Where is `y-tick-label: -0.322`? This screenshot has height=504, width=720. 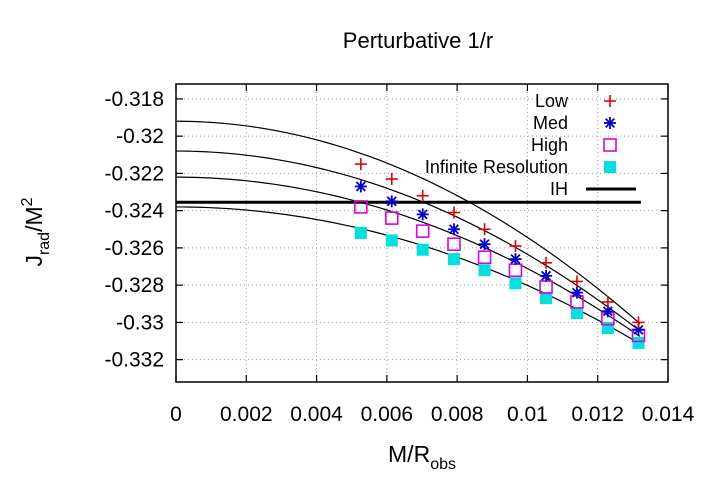
y-tick-label: -0.322 is located at coordinates (134, 173).